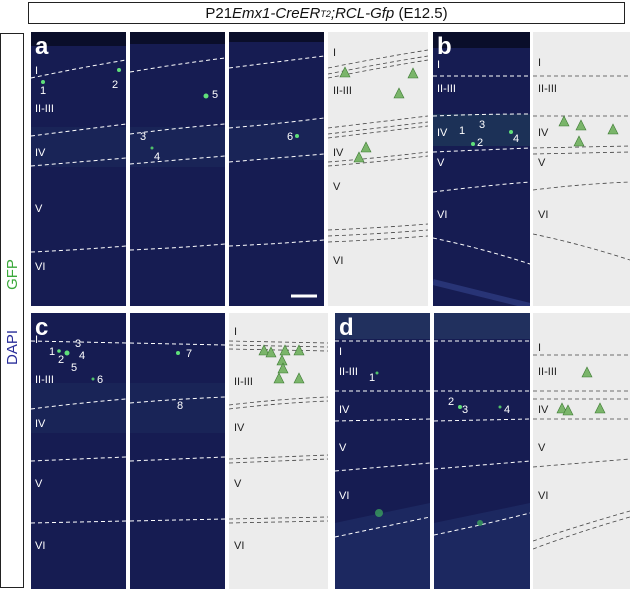  What do you see at coordinates (378, 169) in the screenshot?
I see `panel-a-schematic: I II-III IV V VI` at bounding box center [378, 169].